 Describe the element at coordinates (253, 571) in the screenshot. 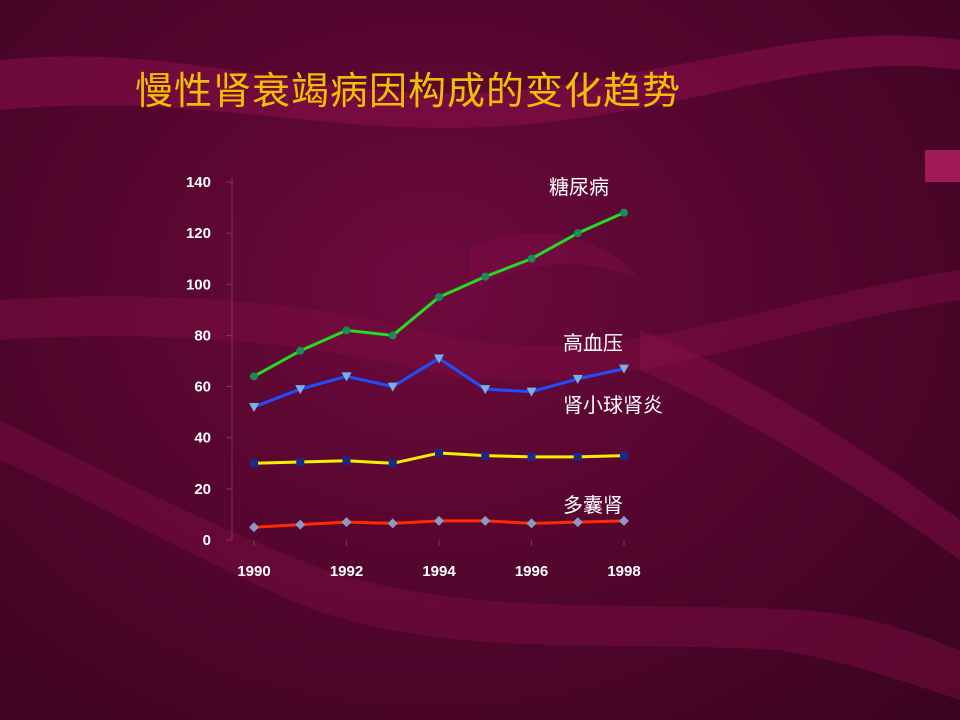

I see `x-tick-label: 1990` at that location.